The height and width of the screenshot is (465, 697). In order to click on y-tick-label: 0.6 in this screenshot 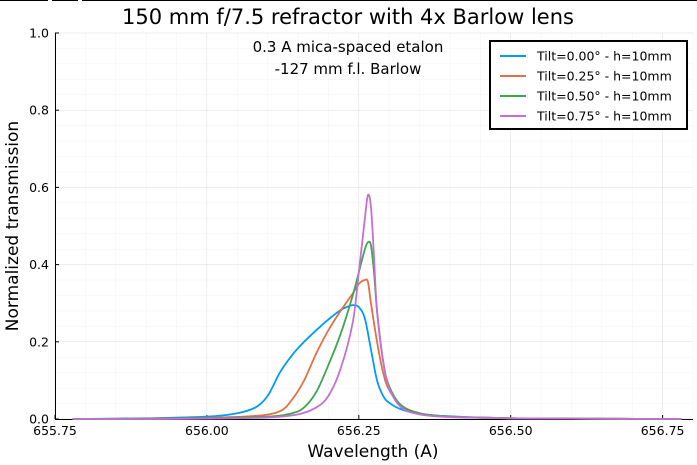, I will do `click(39, 187)`.